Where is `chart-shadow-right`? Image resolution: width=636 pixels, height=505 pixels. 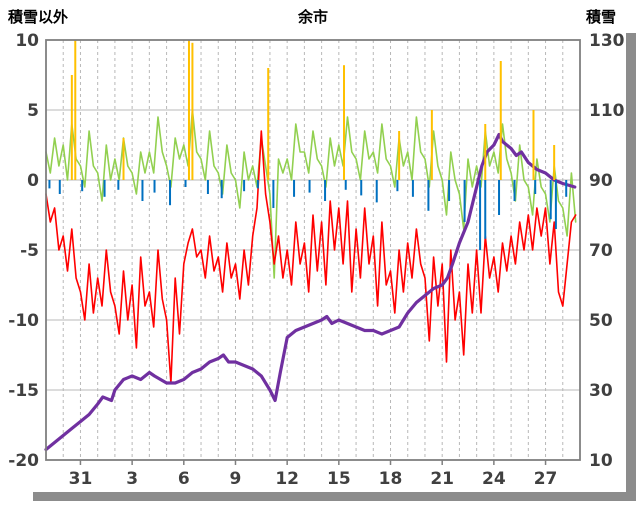 chart-shadow-right is located at coordinates (631, 267).